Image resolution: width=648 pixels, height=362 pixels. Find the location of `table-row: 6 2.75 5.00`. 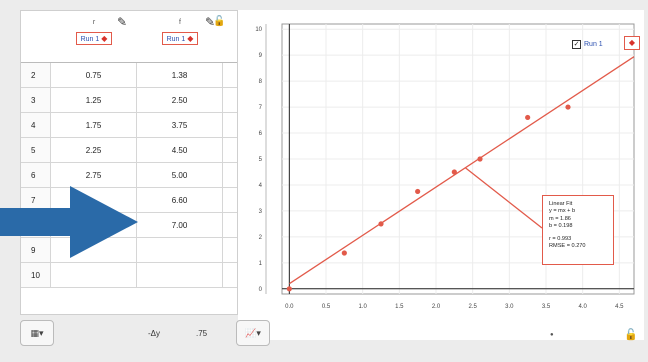

table-row: 6 2.75 5.00 is located at coordinates (129, 175).